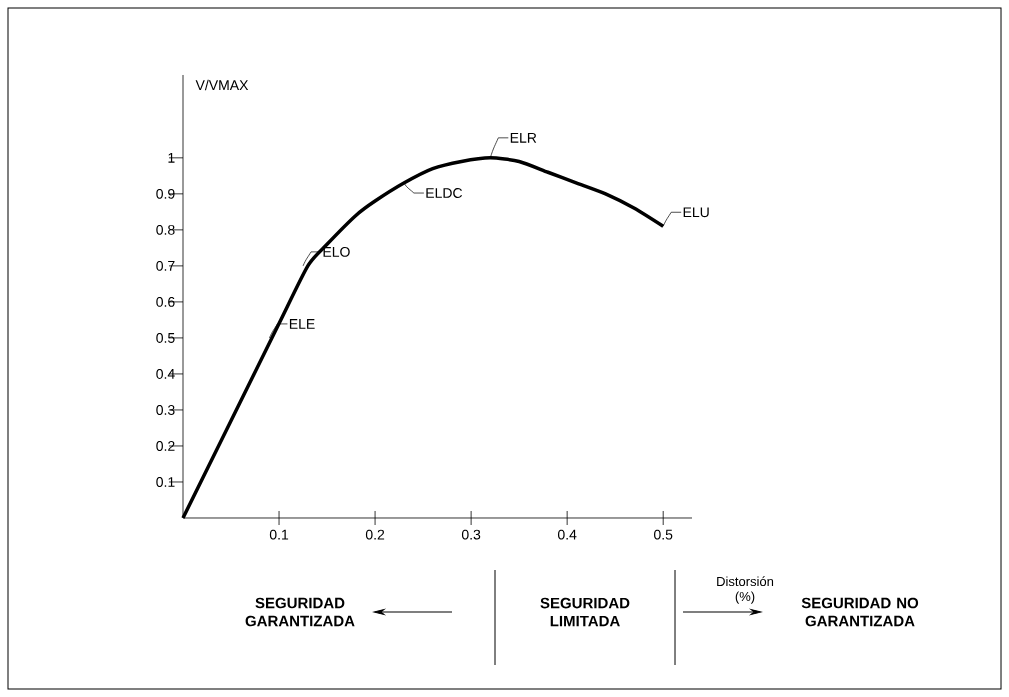 The width and height of the screenshot is (1009, 697). What do you see at coordinates (171, 158) in the screenshot?
I see `y-tick-label: 1` at bounding box center [171, 158].